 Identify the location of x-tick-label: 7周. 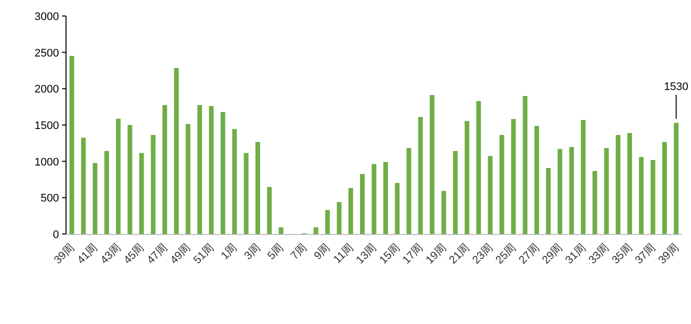
(299, 252).